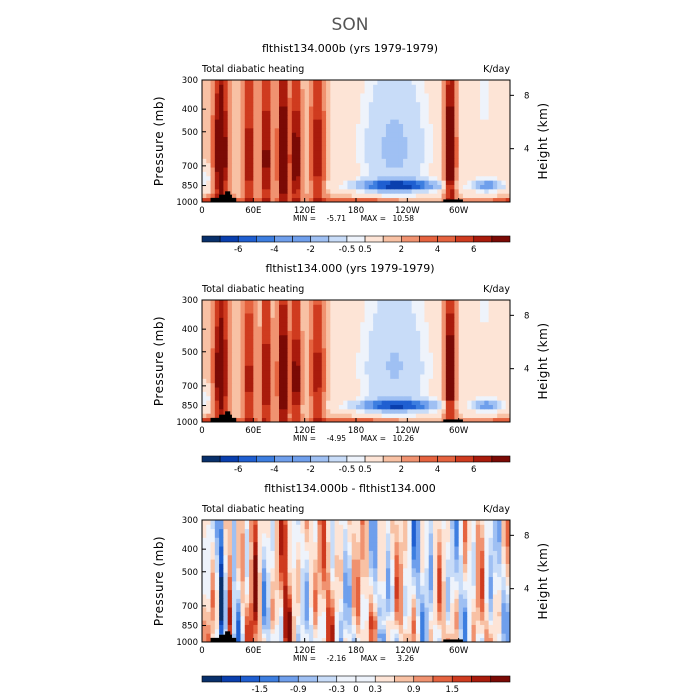  What do you see at coordinates (365, 250) in the screenshot?
I see `colorbar-label: 0.5` at bounding box center [365, 250].